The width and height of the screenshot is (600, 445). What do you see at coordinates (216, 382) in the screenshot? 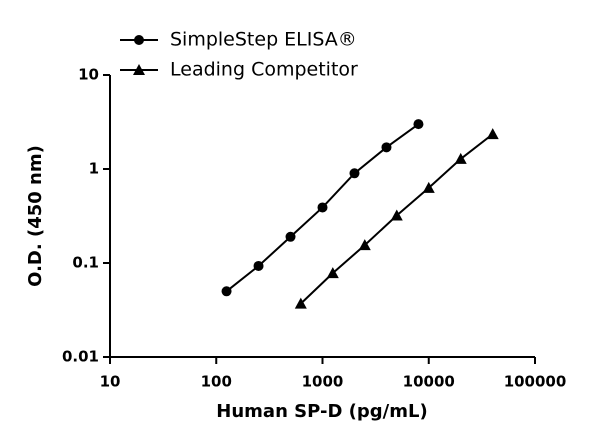
I see `x-tick-label: 100` at bounding box center [216, 382].